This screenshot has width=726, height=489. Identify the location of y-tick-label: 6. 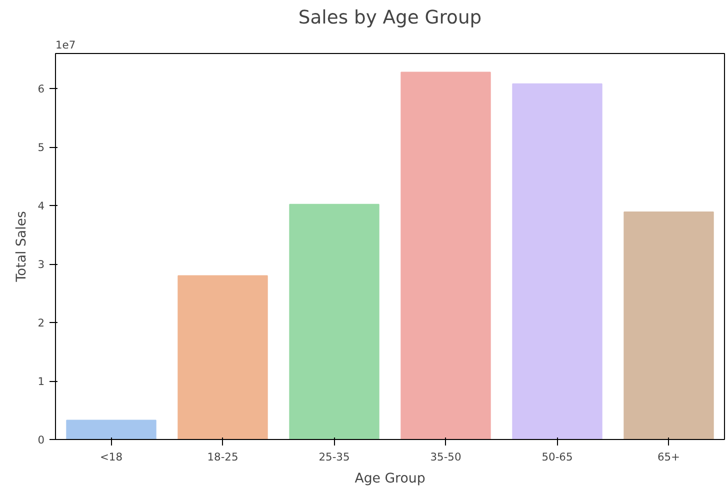
(41, 89).